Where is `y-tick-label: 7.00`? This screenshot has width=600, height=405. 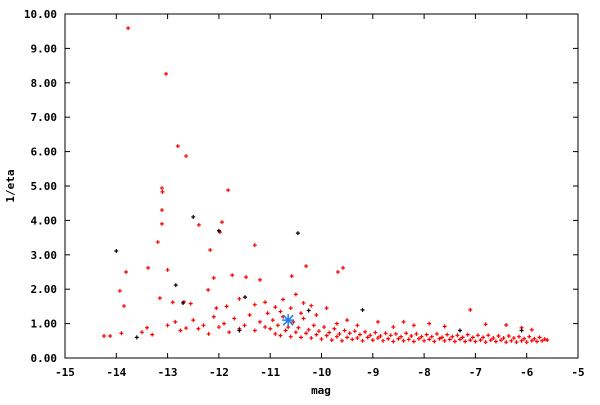 y-tick-label: 7.00 is located at coordinates (44, 117).